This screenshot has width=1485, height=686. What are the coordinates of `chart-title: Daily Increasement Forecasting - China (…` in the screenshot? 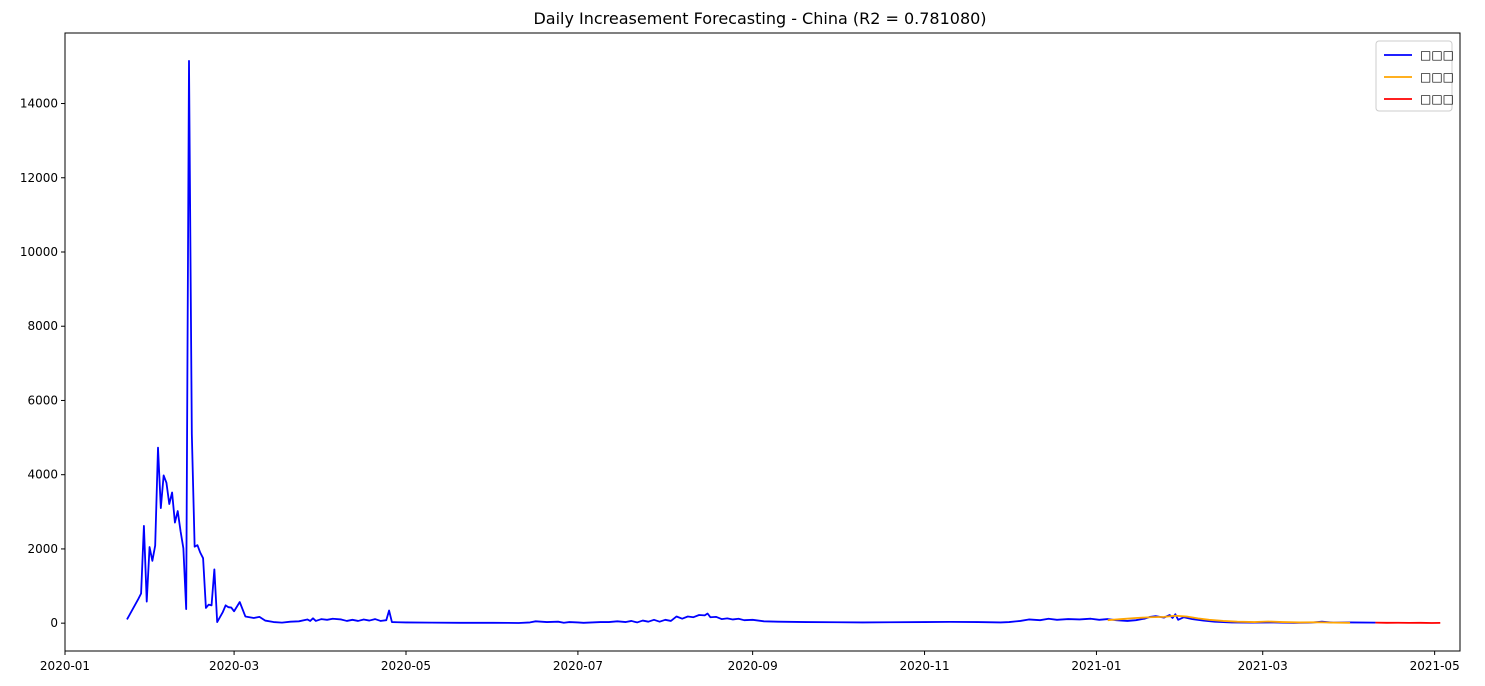 It's located at (759, 18).